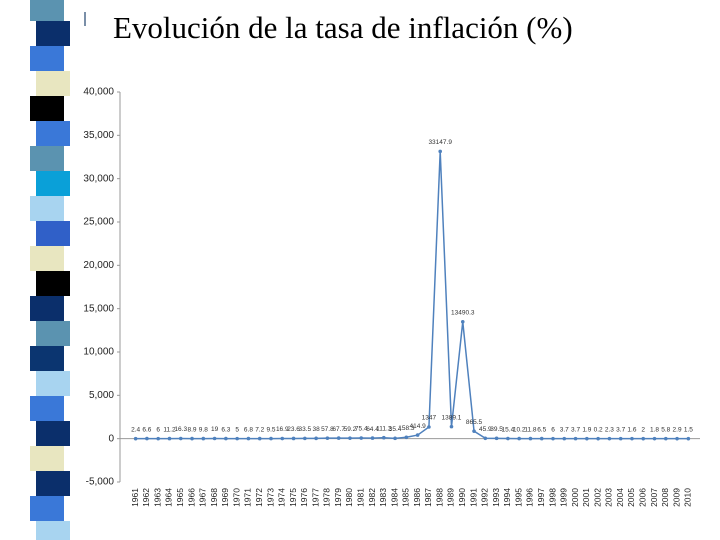  What do you see at coordinates (451, 497) in the screenshot?
I see `x-tick-label: 1989` at bounding box center [451, 497].